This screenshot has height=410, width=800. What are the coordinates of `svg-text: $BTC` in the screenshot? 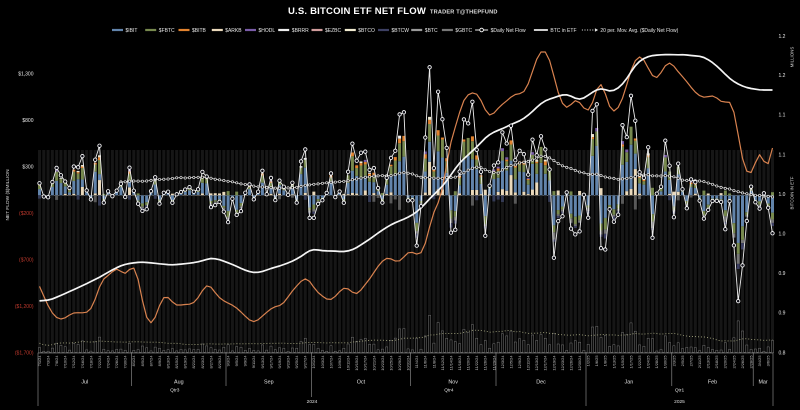 It's located at (431, 31).